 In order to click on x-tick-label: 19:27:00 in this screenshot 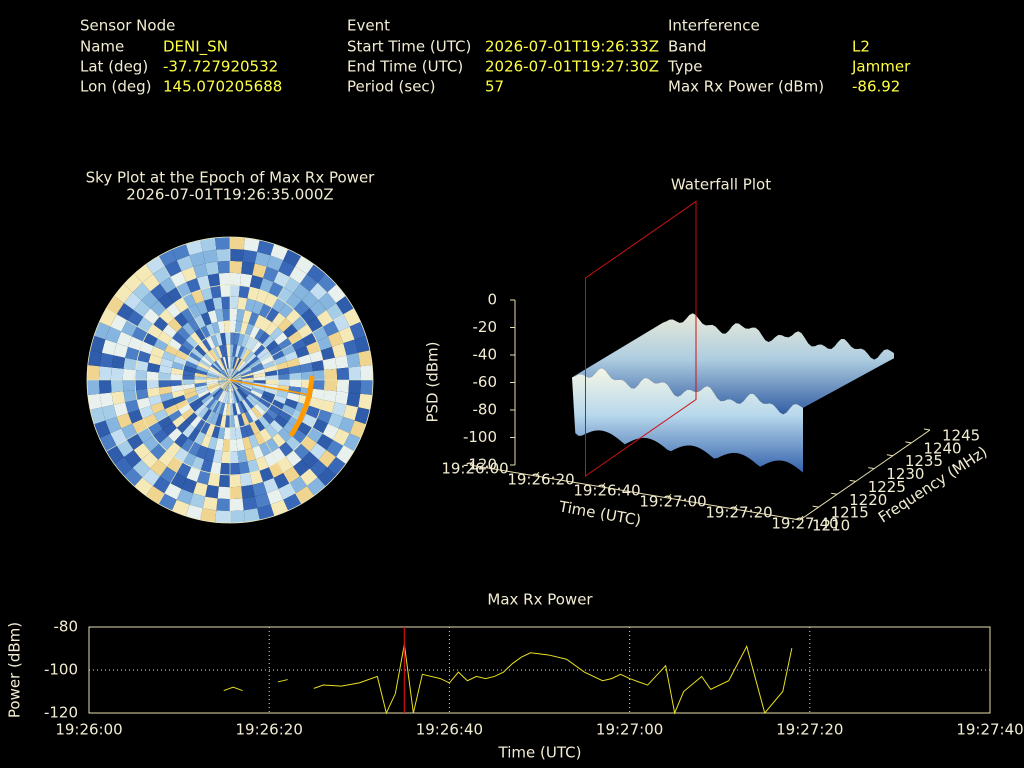, I will do `click(629, 730)`.